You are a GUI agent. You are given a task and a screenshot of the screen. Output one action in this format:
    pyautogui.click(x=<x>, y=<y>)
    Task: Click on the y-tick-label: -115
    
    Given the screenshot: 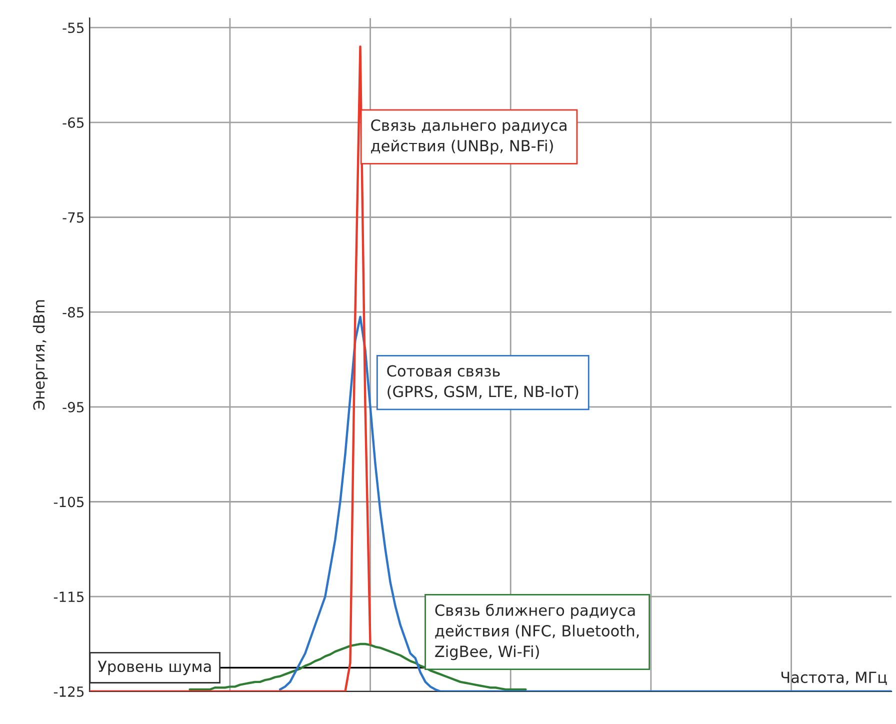 What is the action you would take?
    pyautogui.click(x=69, y=597)
    